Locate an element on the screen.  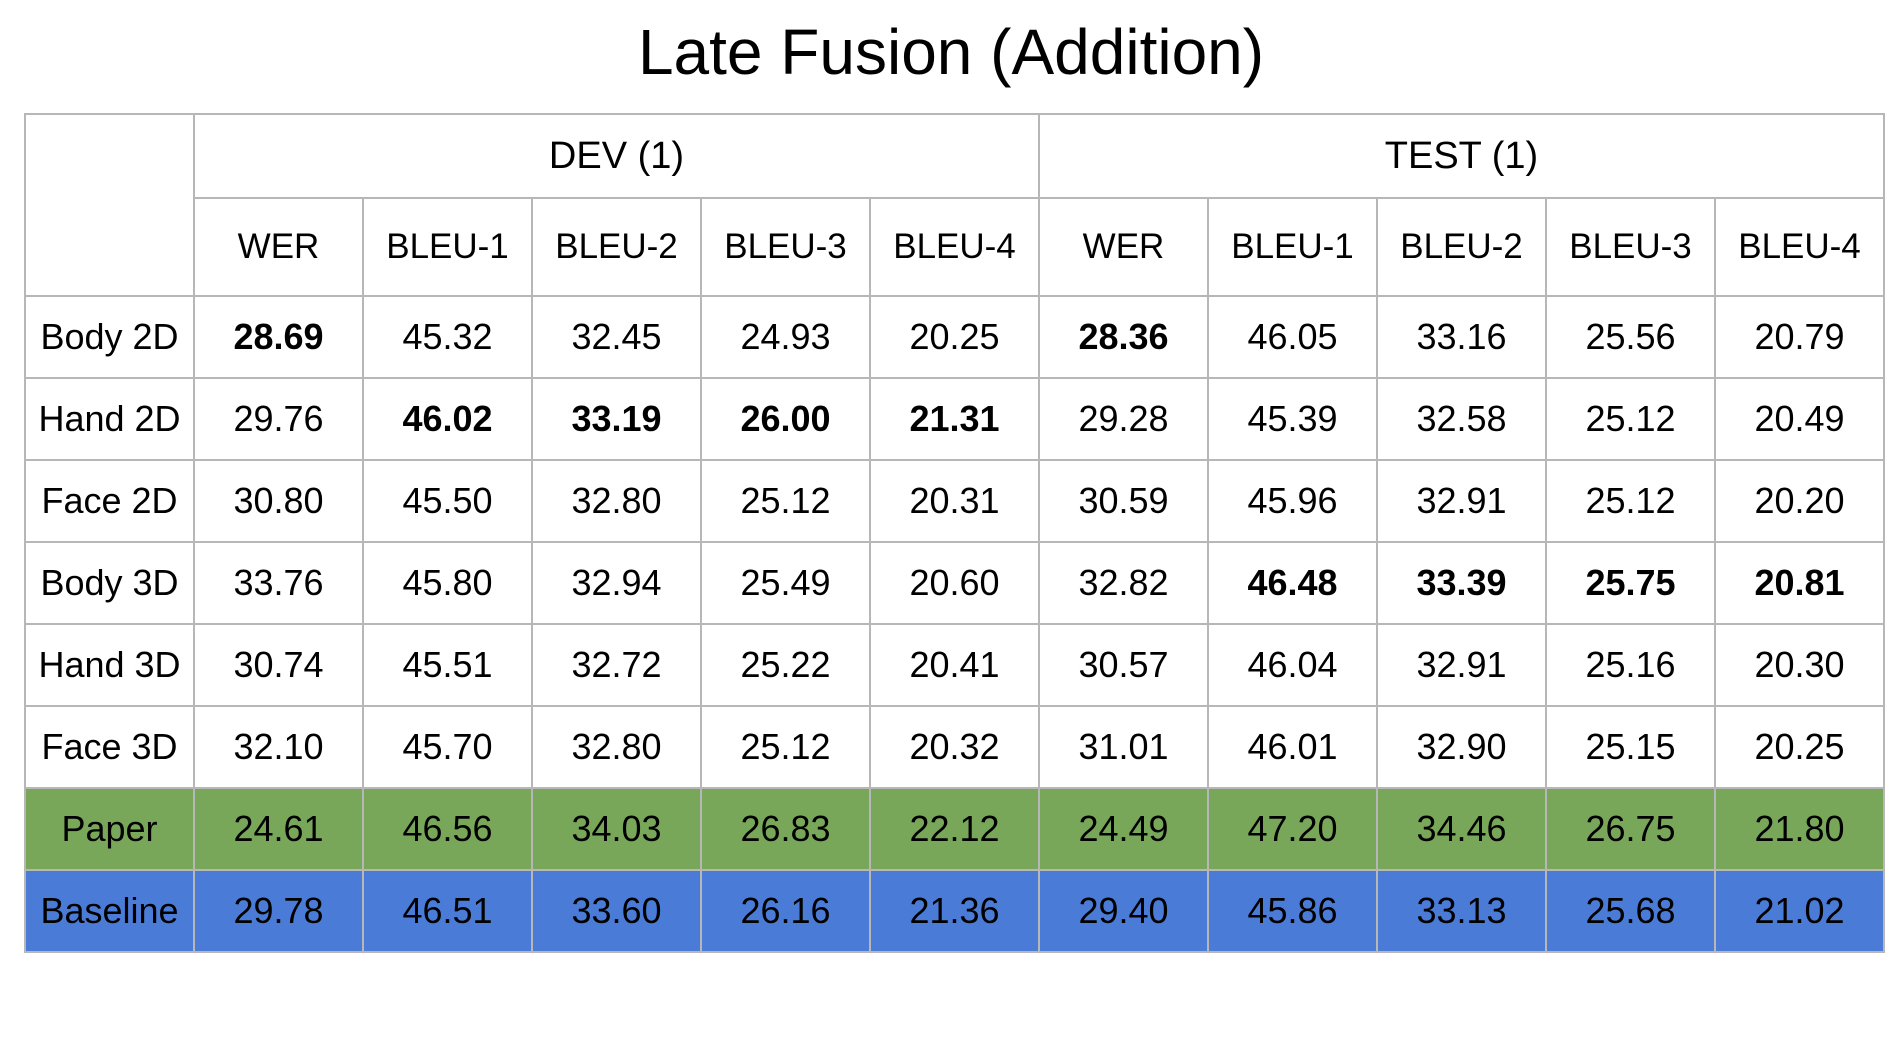
table-cell: 34.03 is located at coordinates (616, 829).